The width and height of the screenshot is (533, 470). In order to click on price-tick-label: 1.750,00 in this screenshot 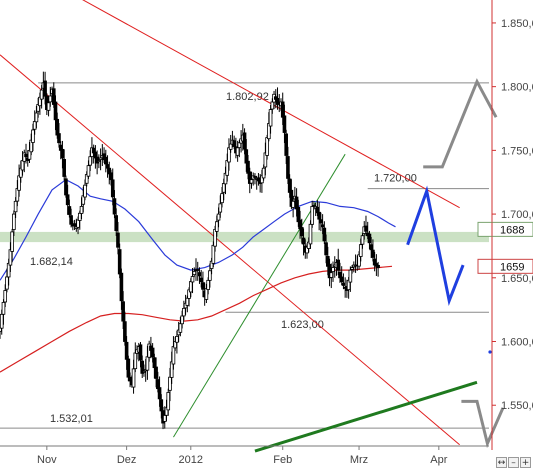, I will do `click(517, 151)`.